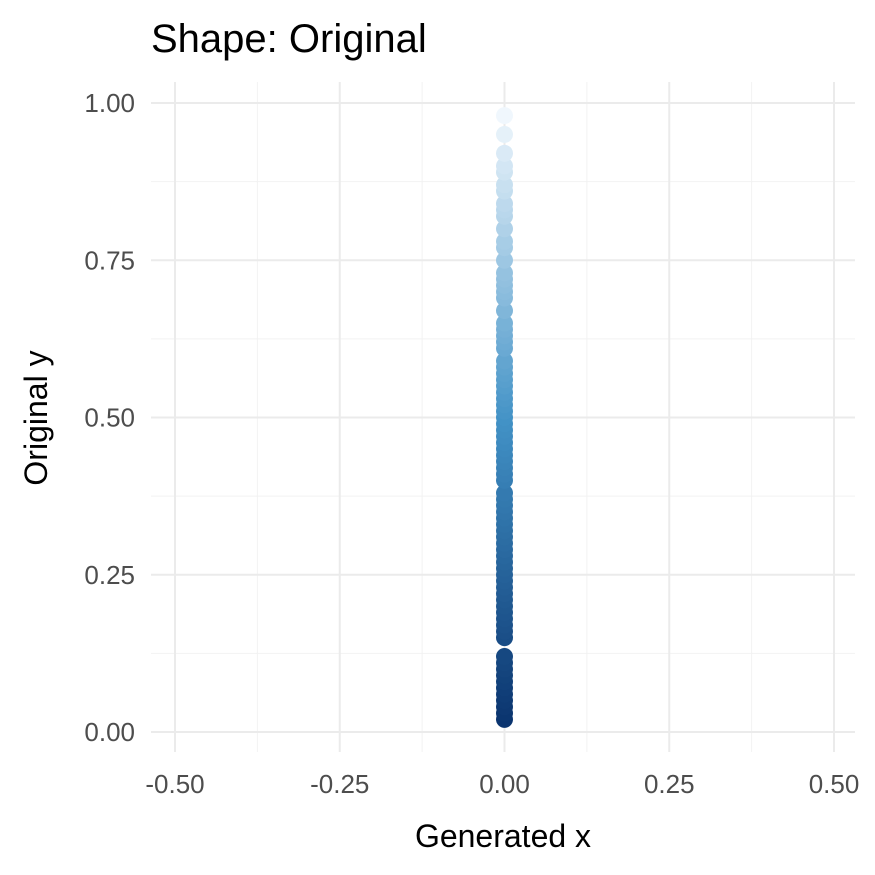  I want to click on y-tick-label: 0.75, so click(109, 260).